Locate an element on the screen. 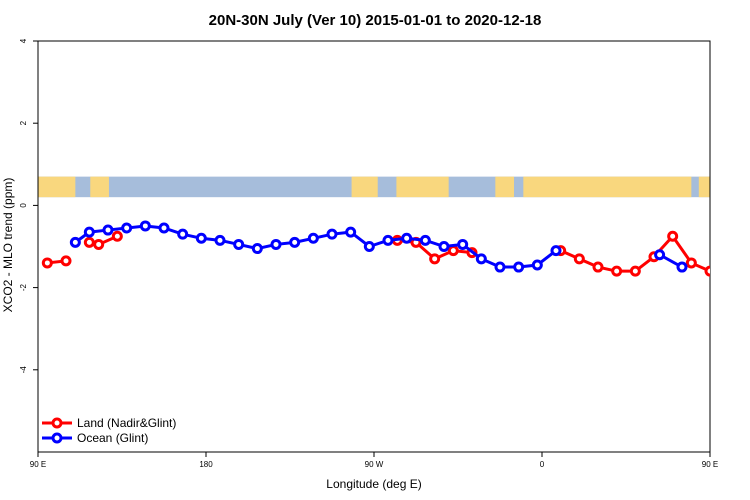 The height and width of the screenshot is (500, 750). series-layer is located at coordinates (395, 248).